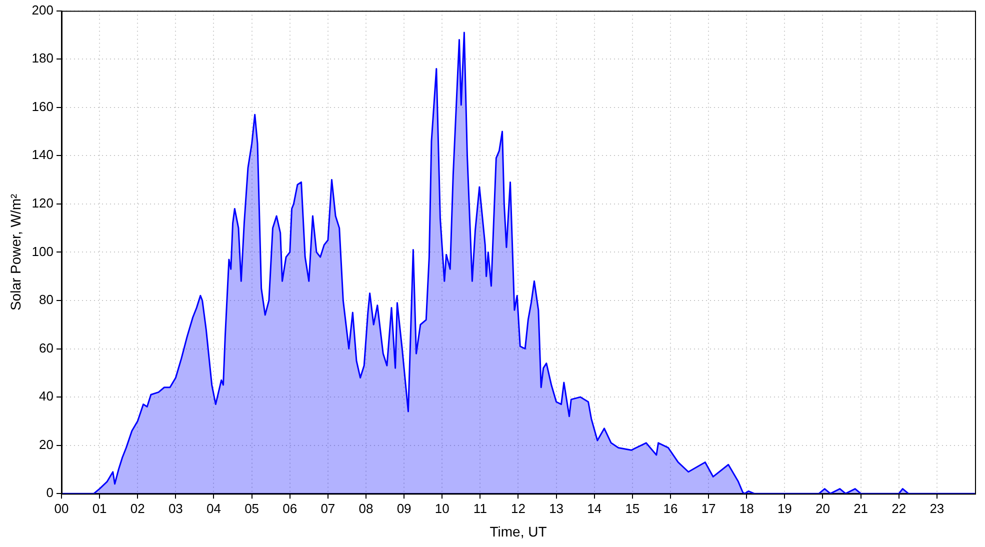  Describe the element at coordinates (442, 508) in the screenshot. I see `x-tick-label: 10` at that location.